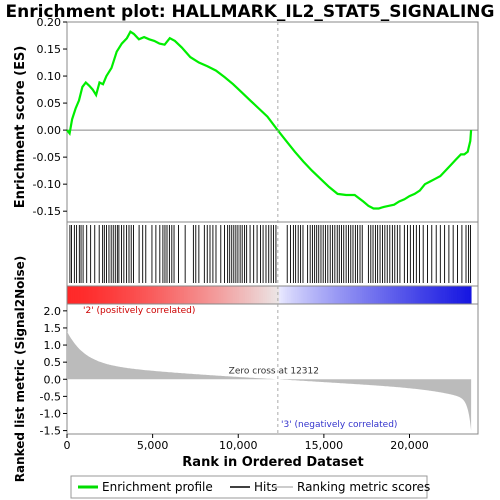 This screenshot has width=500, height=500. Describe the element at coordinates (49, 76) in the screenshot. I see `es-tick-label: 0.10` at that location.